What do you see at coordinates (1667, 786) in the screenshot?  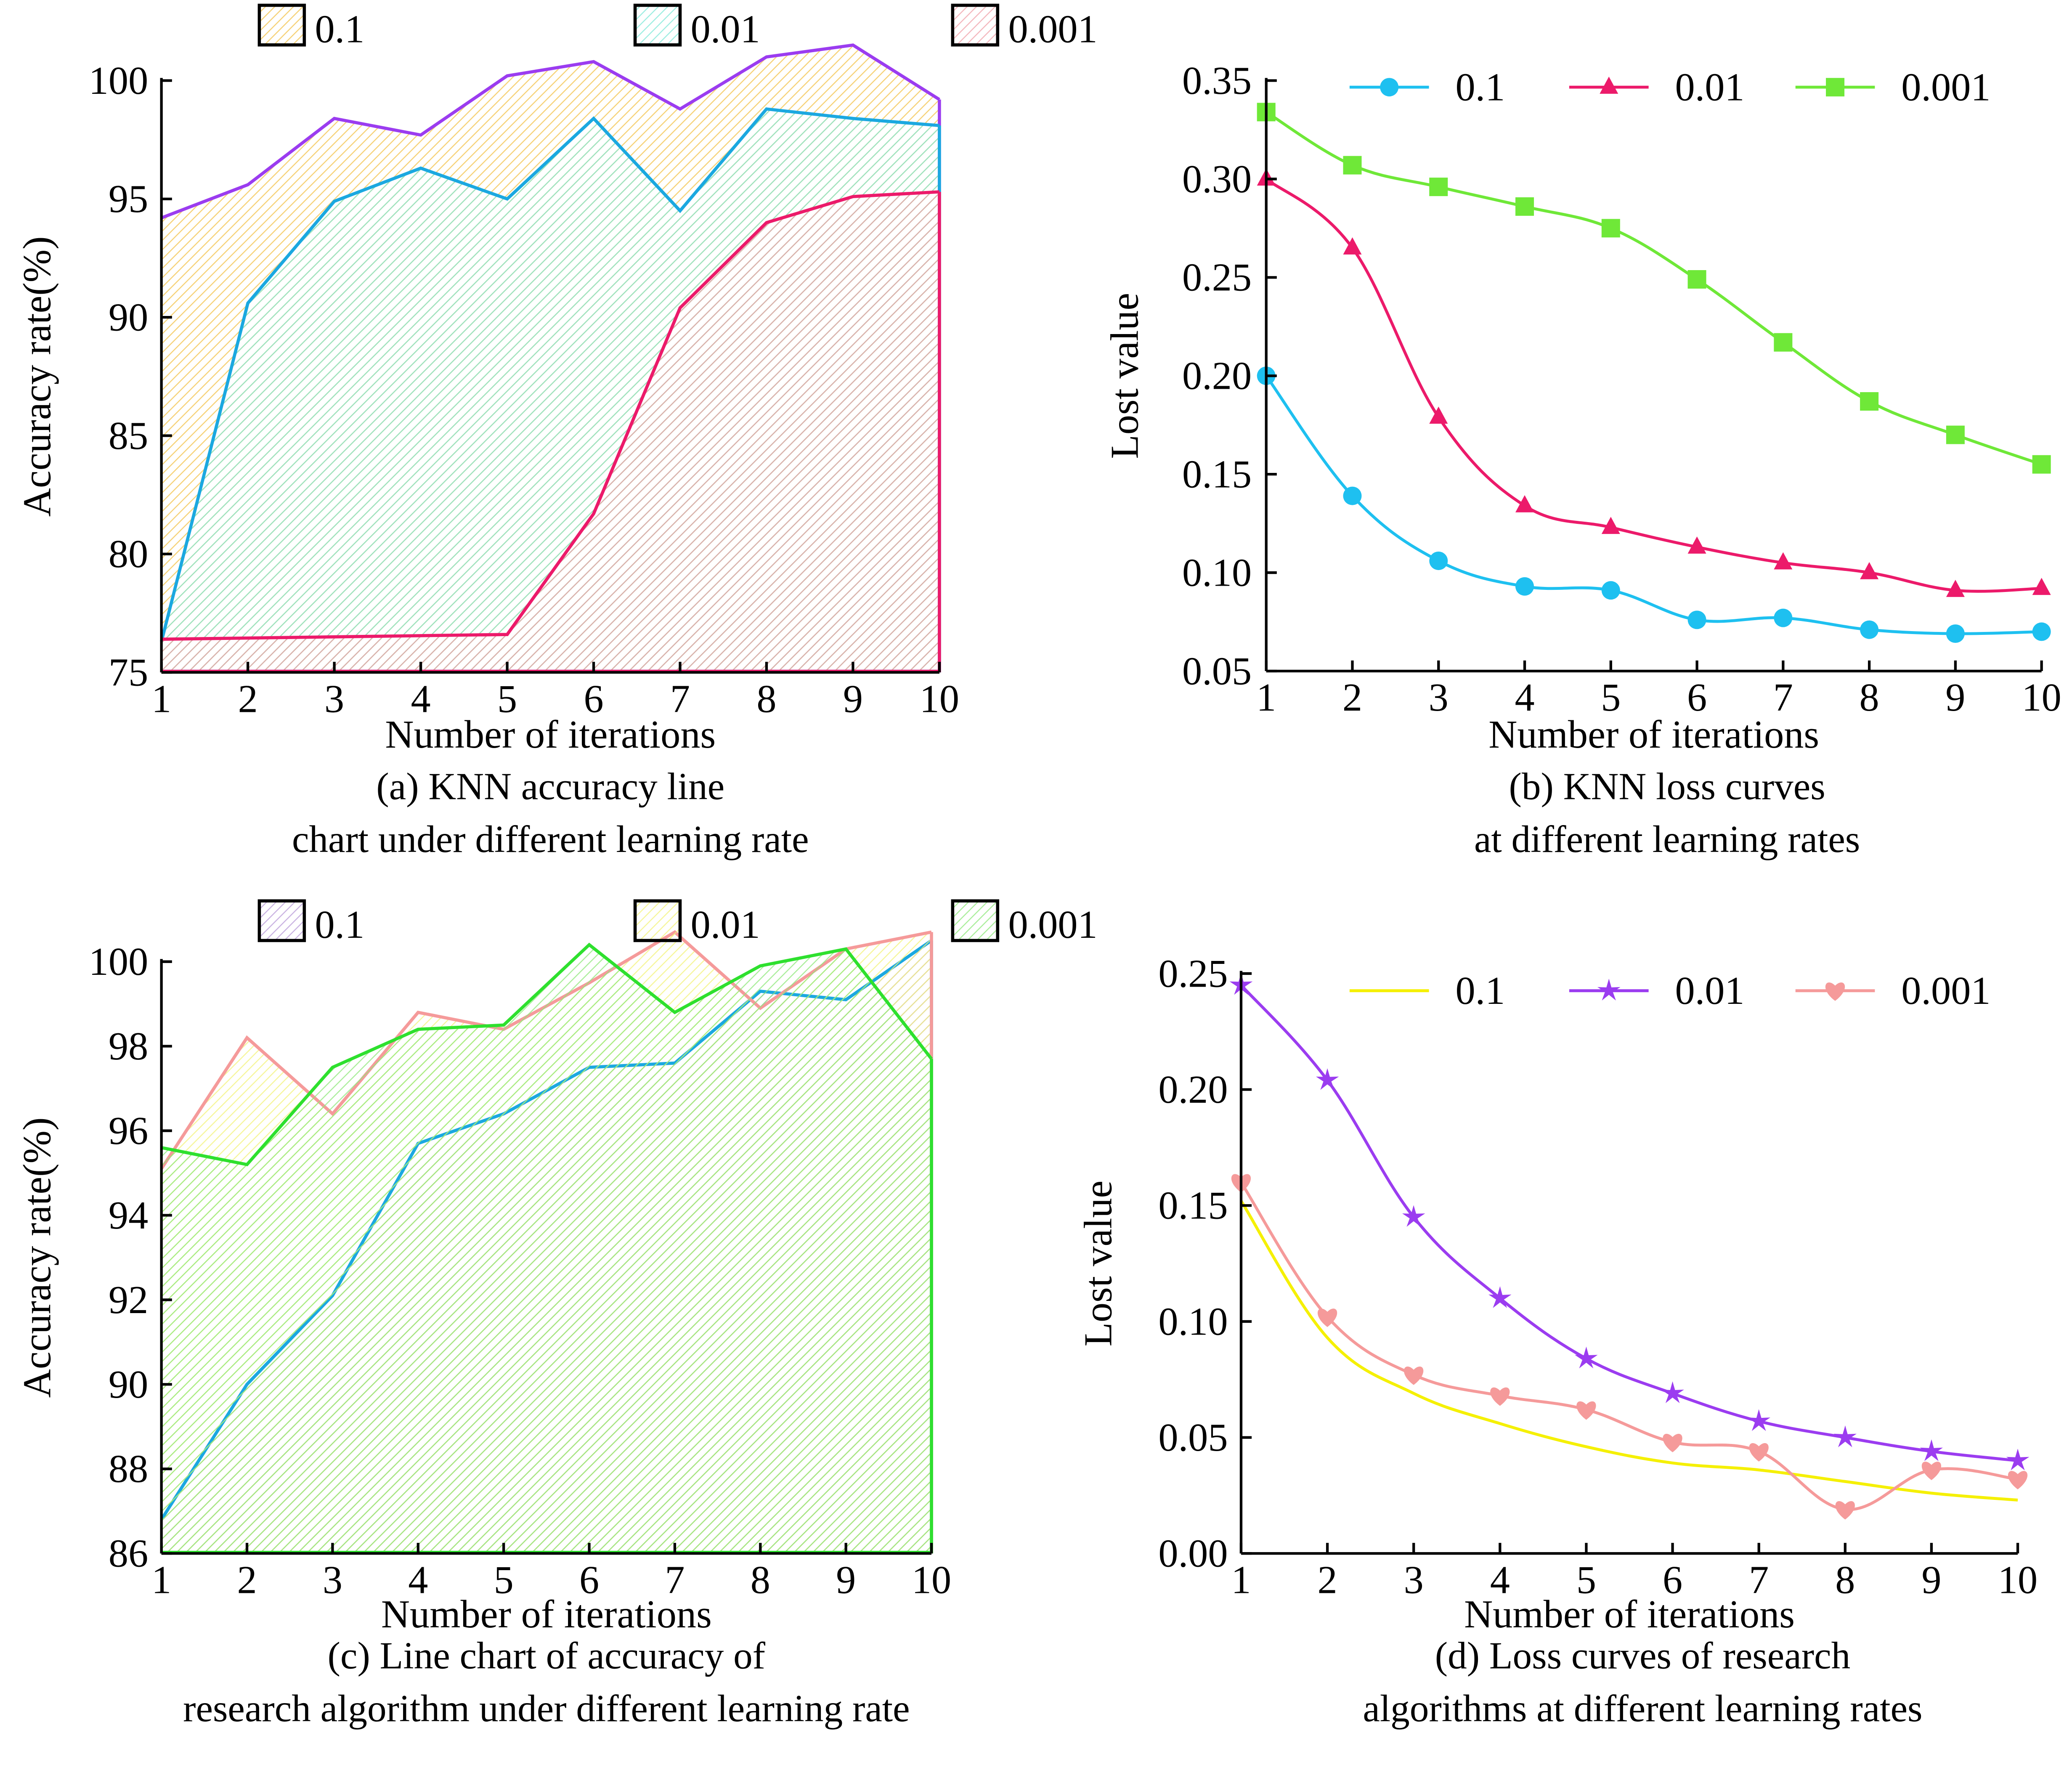 I see `caption-line: (b) KNN loss curves` at bounding box center [1667, 786].